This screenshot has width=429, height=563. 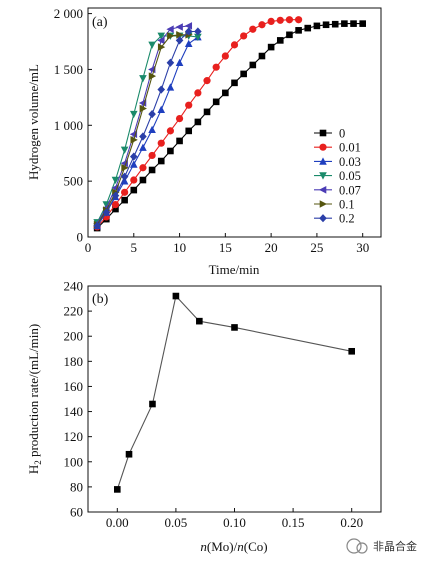 I want to click on legend-label: 0.07, so click(x=350, y=190).